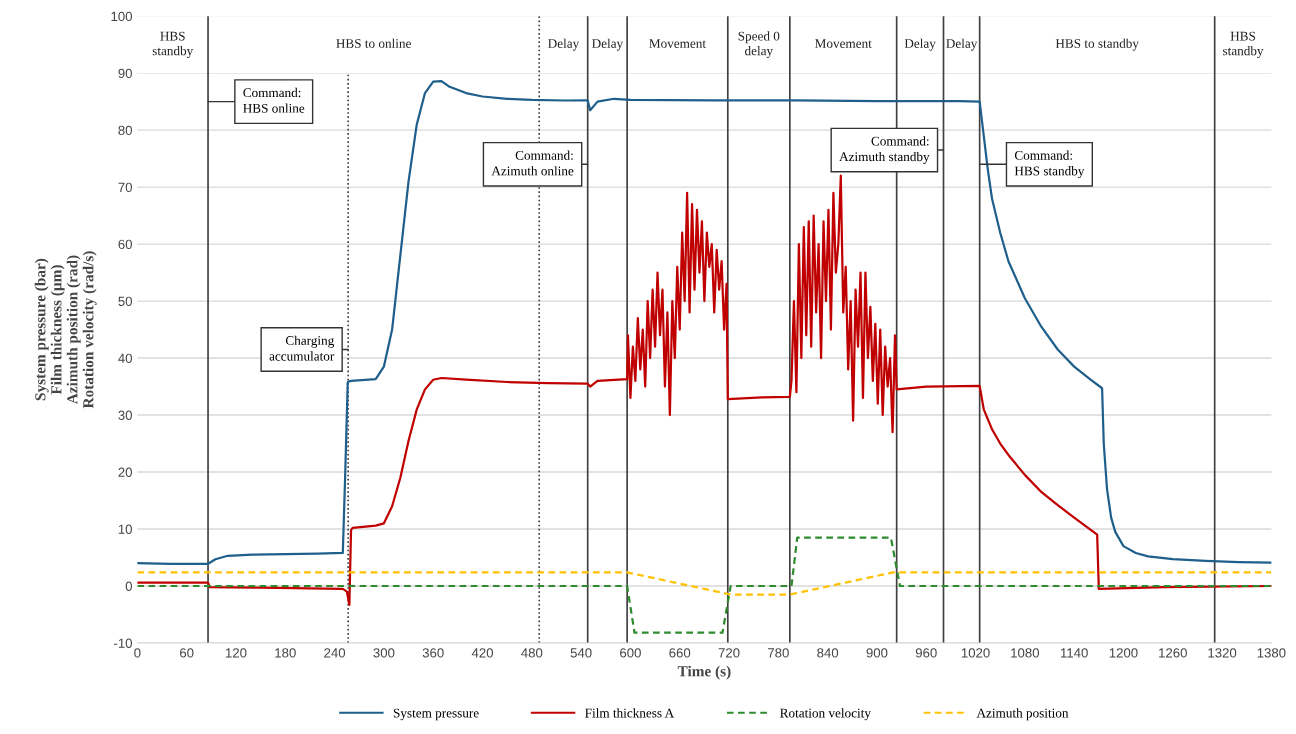 This screenshot has height=734, width=1296. What do you see at coordinates (302, 348) in the screenshot?
I see `ref-line-label: Charging accumulator` at bounding box center [302, 348].